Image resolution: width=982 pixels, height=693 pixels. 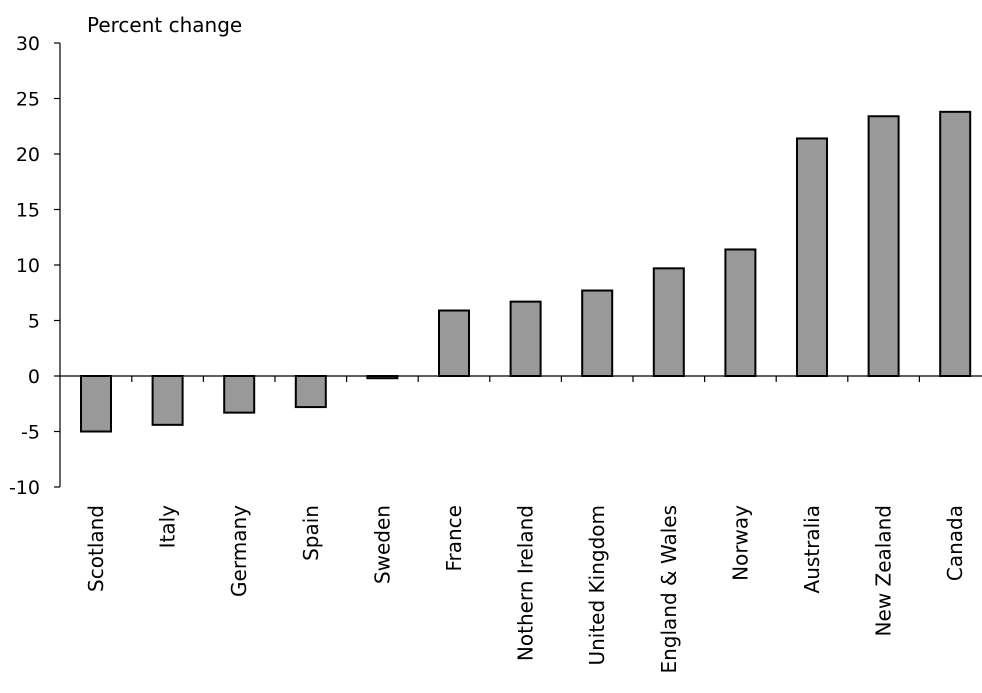 What do you see at coordinates (382, 544) in the screenshot?
I see `category-label: Sweden` at bounding box center [382, 544].